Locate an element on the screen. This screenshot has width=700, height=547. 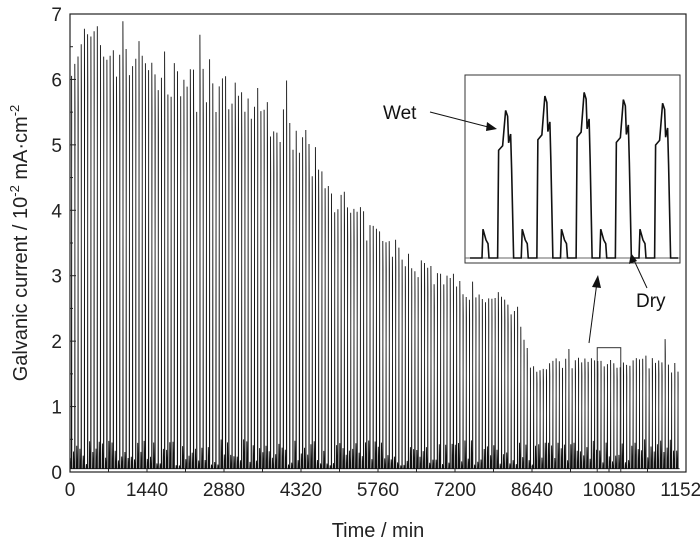
x-tick-label: 4320 is located at coordinates (301, 490).